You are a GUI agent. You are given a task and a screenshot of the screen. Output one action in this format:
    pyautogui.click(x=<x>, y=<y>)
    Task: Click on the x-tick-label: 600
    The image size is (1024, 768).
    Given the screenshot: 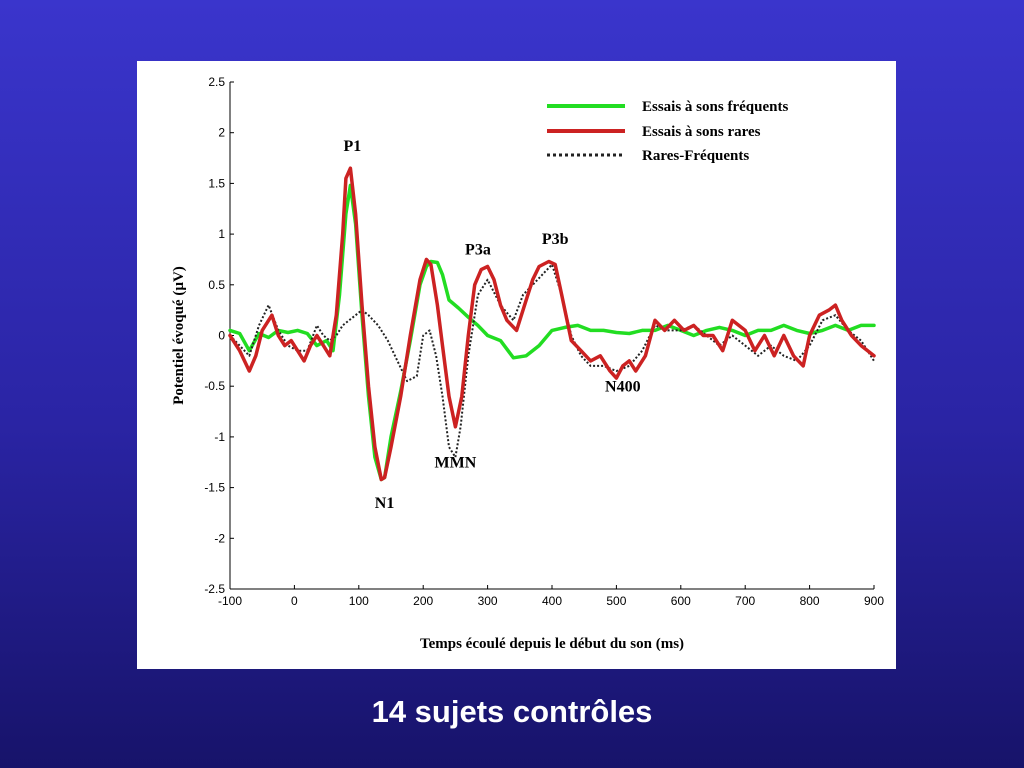 What is the action you would take?
    pyautogui.click(x=681, y=601)
    